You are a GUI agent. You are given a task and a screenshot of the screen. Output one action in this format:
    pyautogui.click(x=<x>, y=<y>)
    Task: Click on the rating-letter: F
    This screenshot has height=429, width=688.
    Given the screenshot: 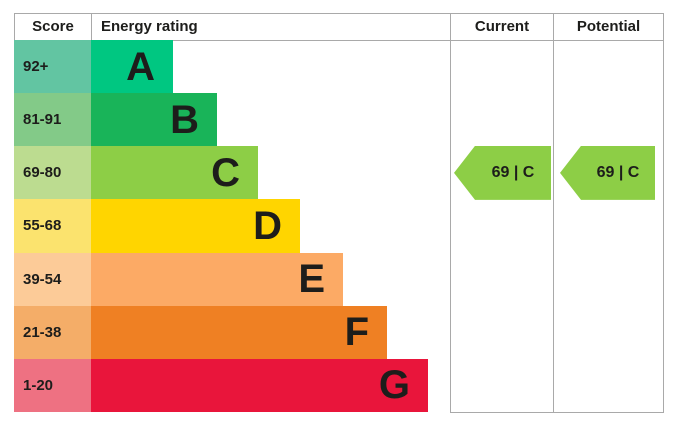 What is the action you would take?
    pyautogui.click(x=356, y=332)
    